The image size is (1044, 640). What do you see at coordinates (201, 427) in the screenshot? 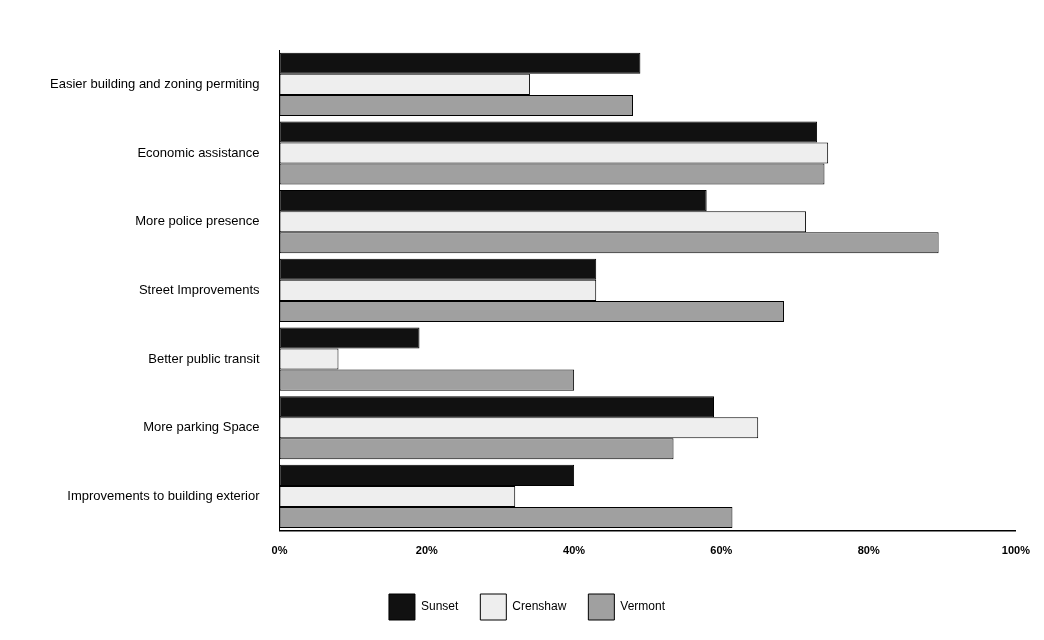
I see `y-tick-label: More parking Space` at bounding box center [201, 427].